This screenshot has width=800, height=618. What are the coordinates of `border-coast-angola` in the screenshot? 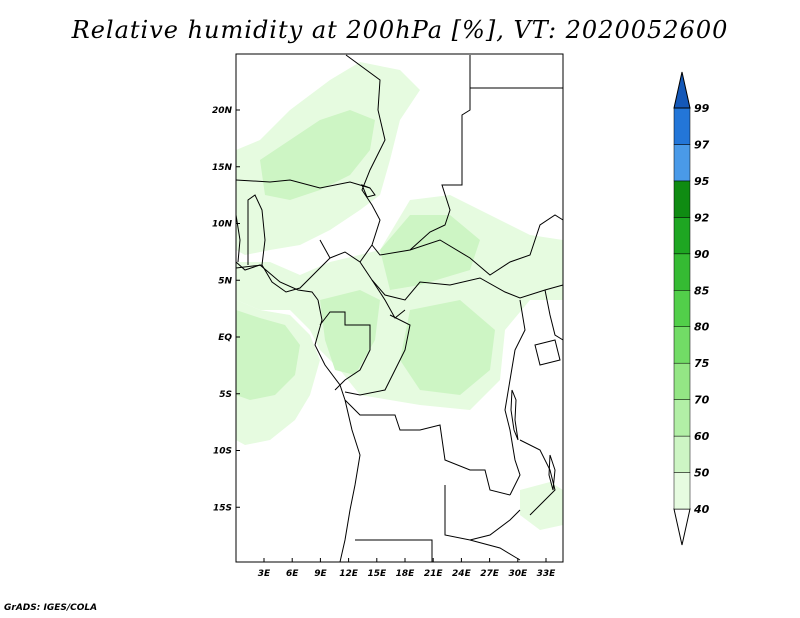 It's located at (350, 481).